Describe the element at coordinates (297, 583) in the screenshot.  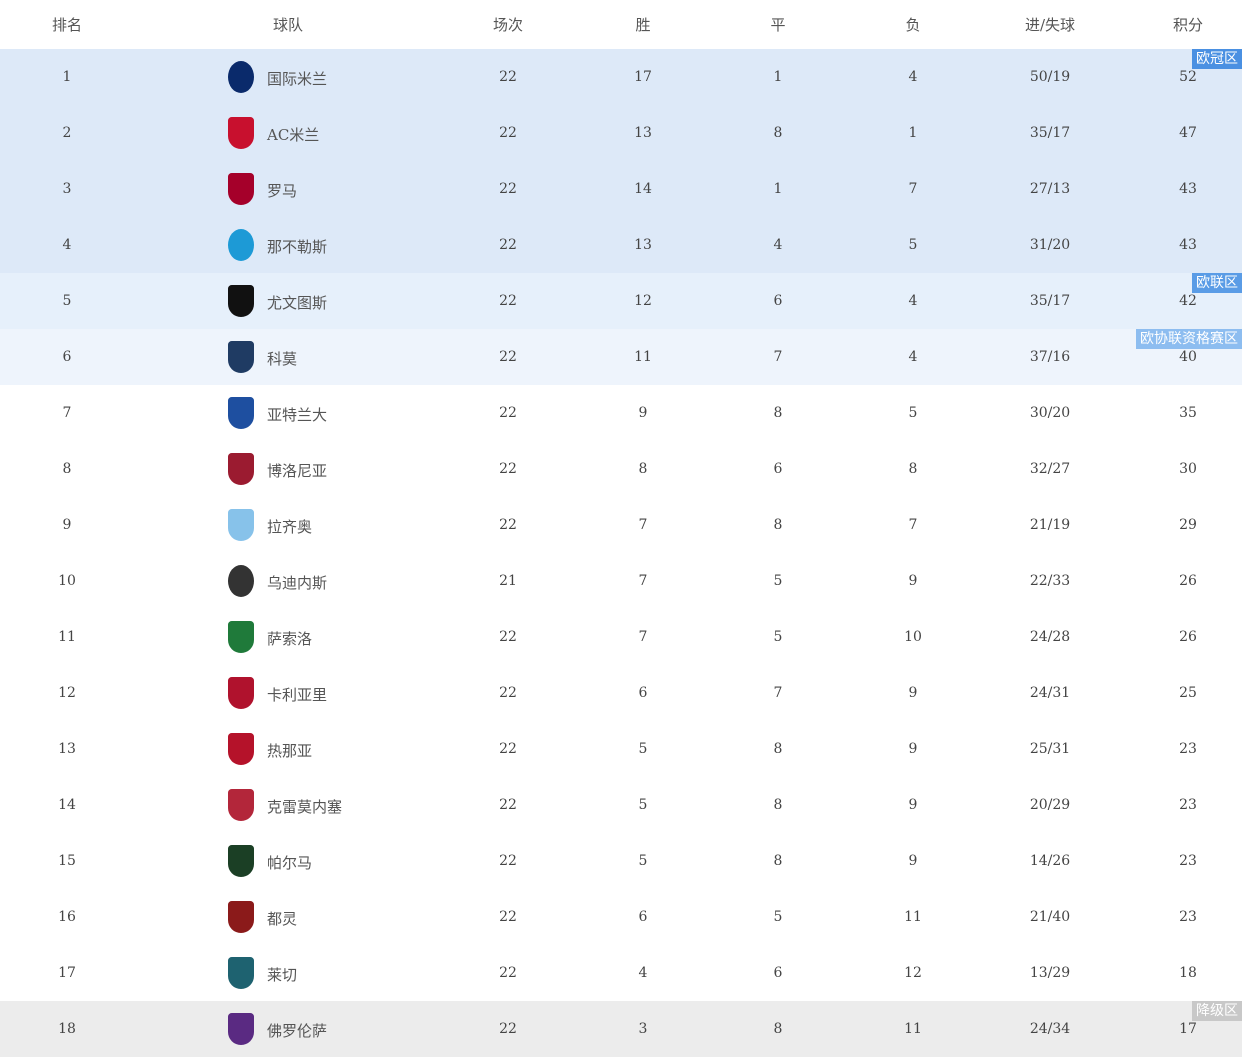
I see `team-name: 乌迪内斯` at that location.